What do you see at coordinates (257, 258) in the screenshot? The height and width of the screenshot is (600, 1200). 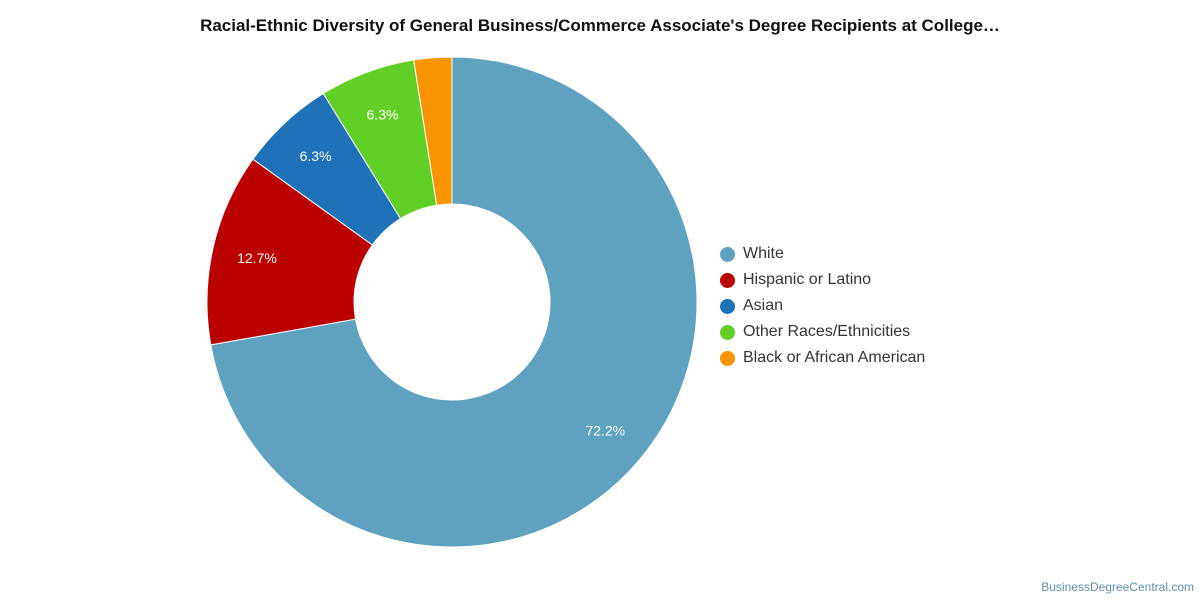 I see `slice-label-hispanic-or-latino: 12.7%` at bounding box center [257, 258].